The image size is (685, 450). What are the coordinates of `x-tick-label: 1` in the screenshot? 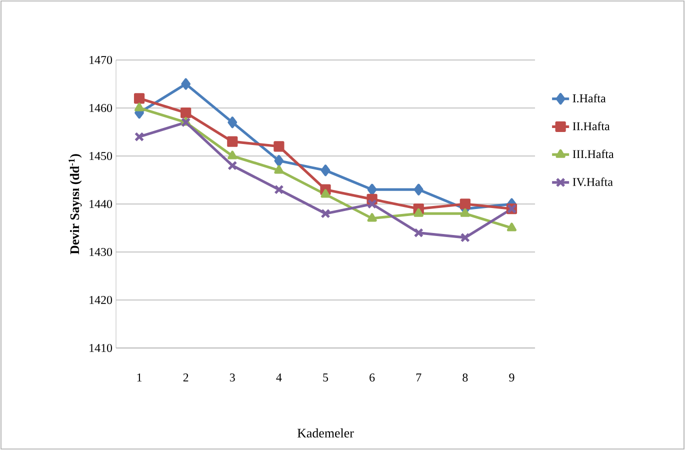 It's located at (139, 378).